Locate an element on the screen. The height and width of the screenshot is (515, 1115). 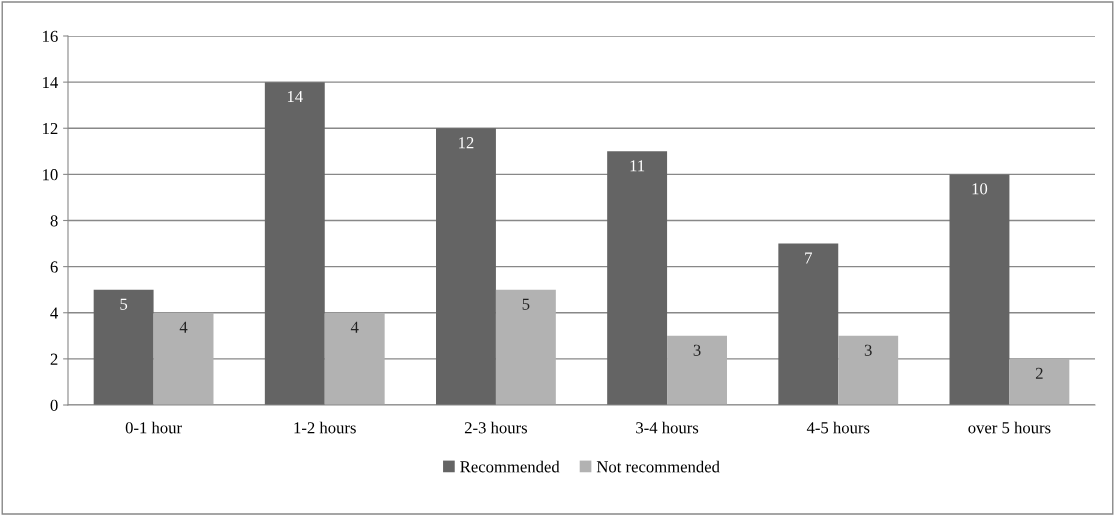
data-label: 11 is located at coordinates (637, 166).